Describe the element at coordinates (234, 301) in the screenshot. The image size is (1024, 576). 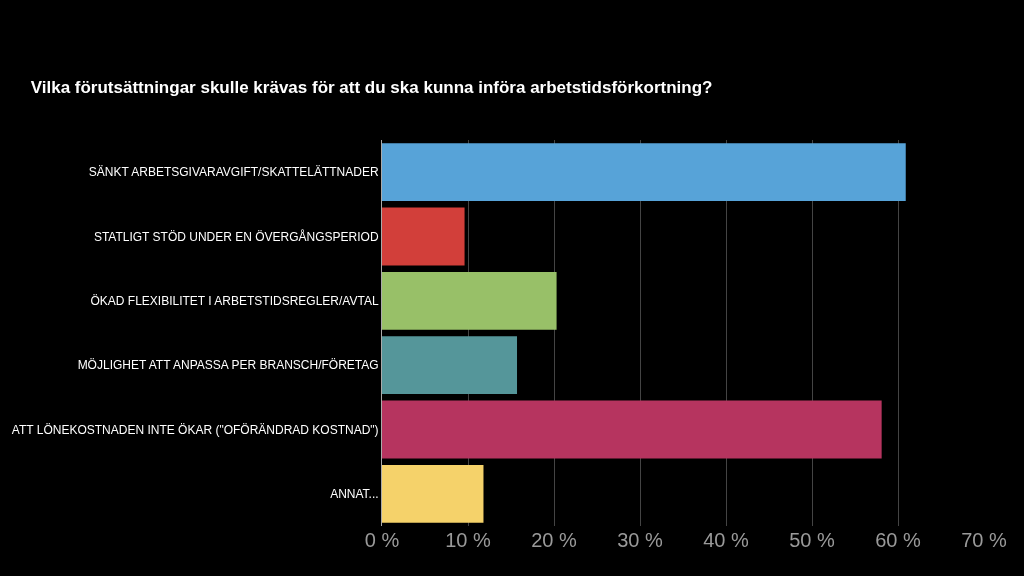
I see `y-tick-label: ÖKAD FLEXIBILITET I ARBETSTIDSREGLER/AVTAL` at that location.